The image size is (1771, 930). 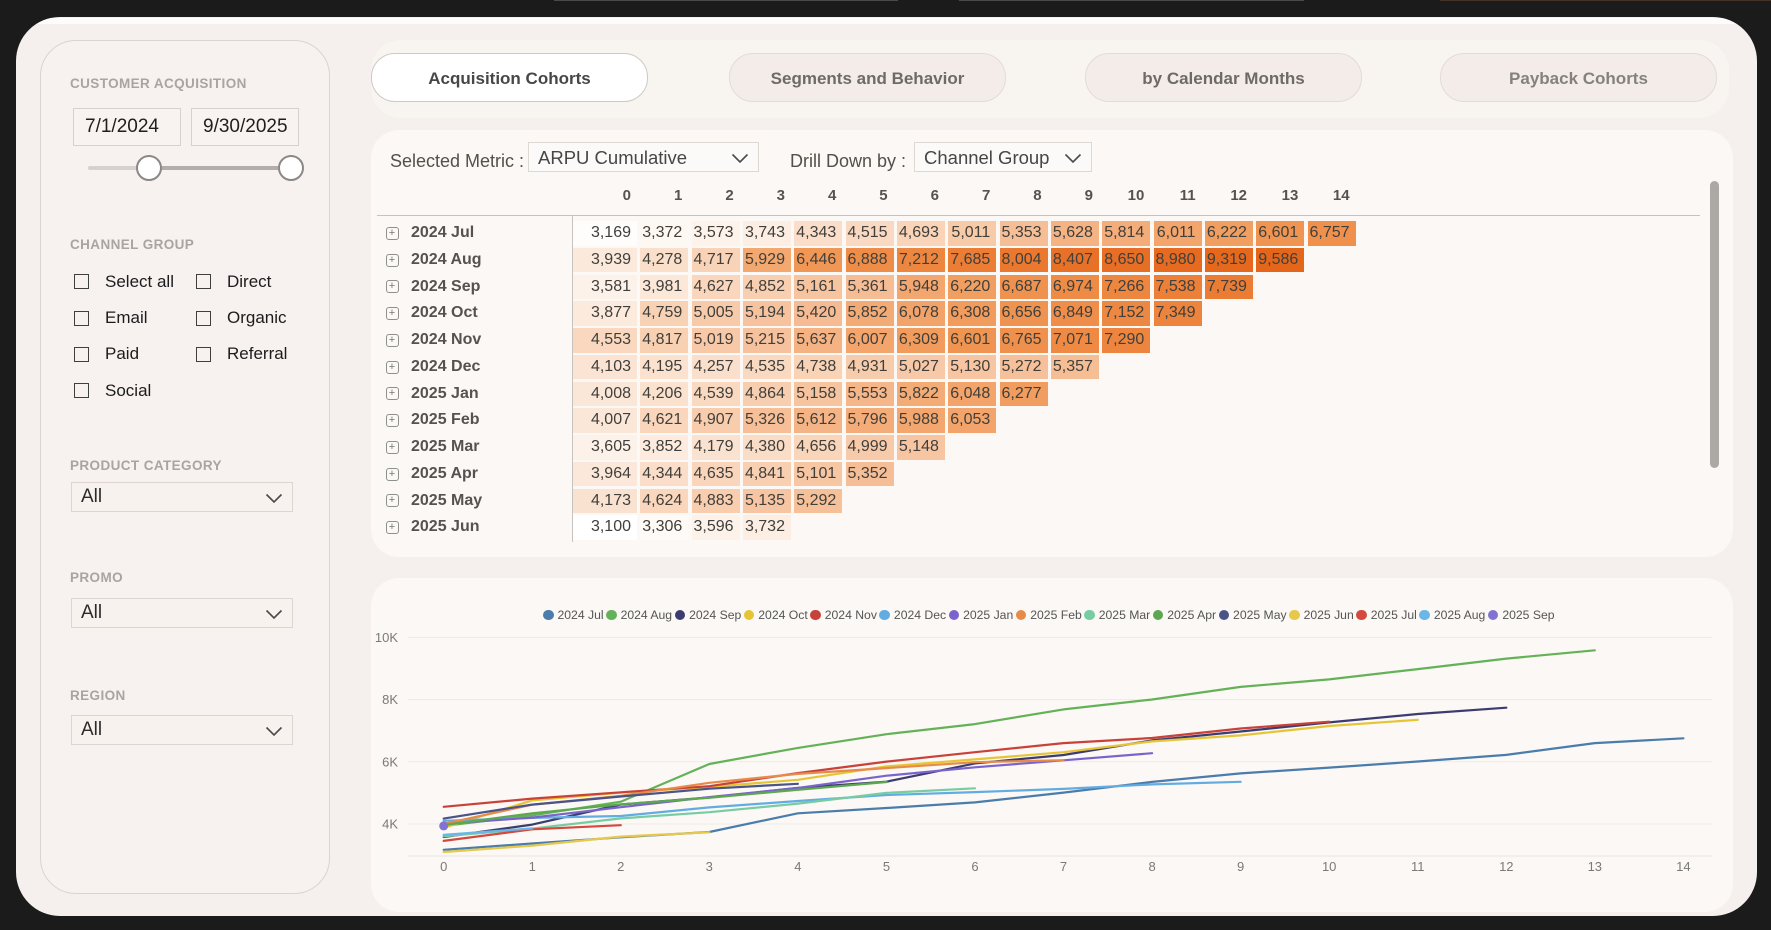 I want to click on svg-text: 4, so click(x=797, y=866).